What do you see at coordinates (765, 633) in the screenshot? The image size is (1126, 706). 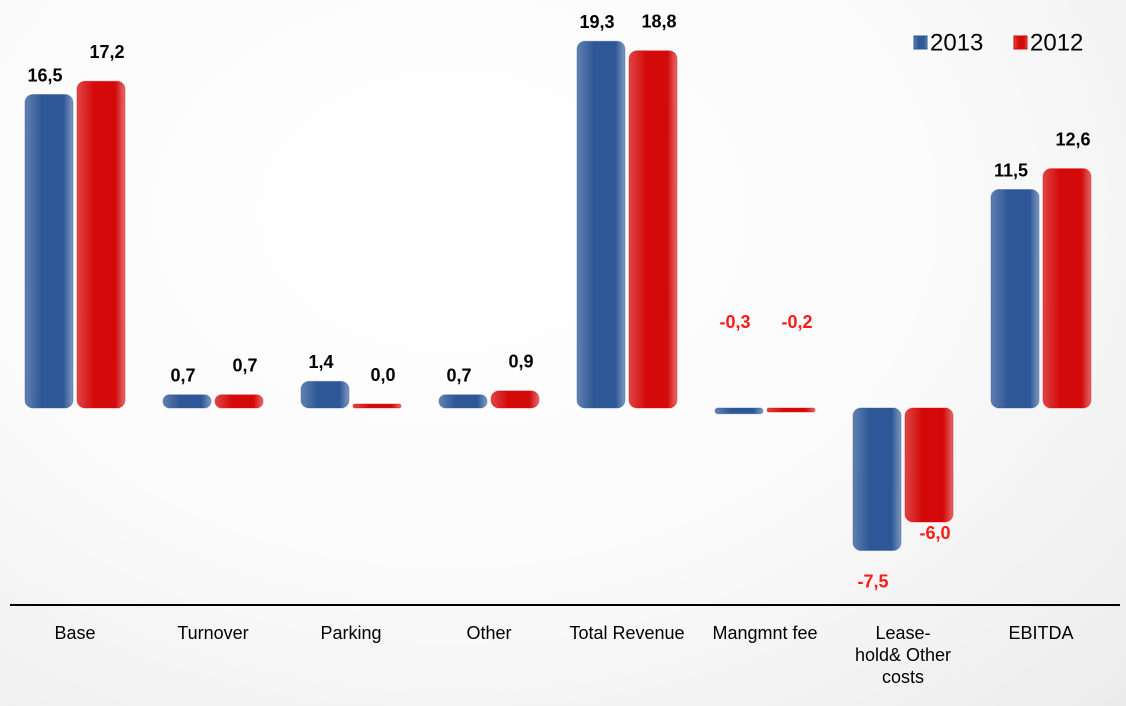 I see `x-tick-label: Mangmnt fee` at bounding box center [765, 633].